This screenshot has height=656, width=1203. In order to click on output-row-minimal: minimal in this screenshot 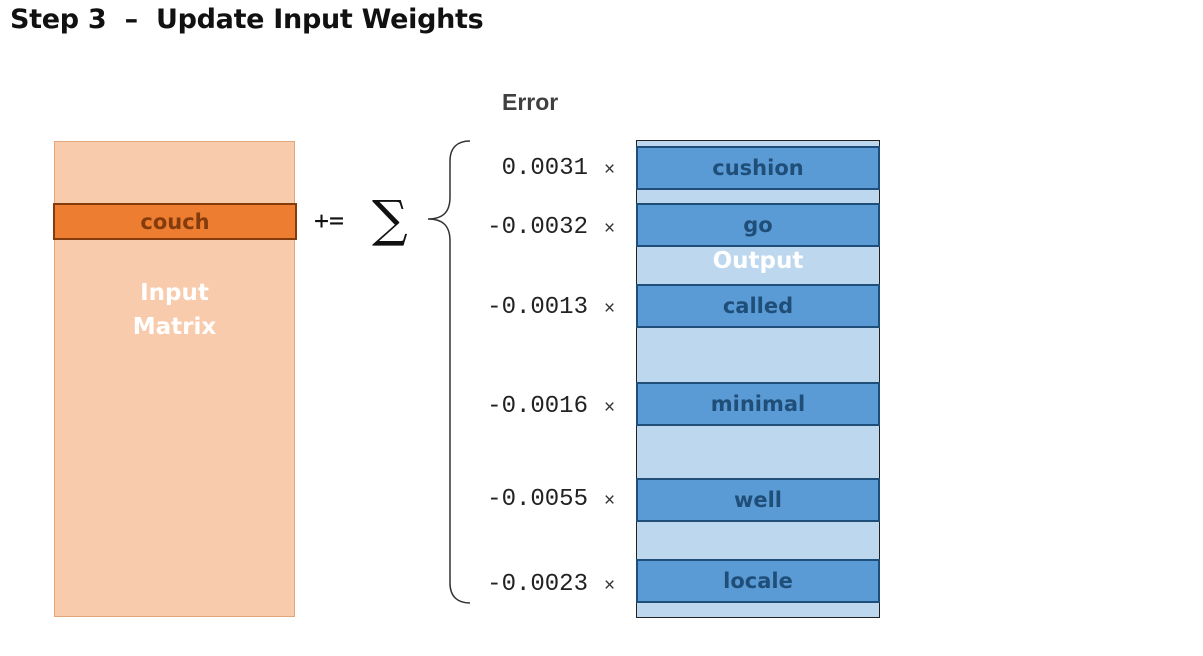, I will do `click(758, 404)`.